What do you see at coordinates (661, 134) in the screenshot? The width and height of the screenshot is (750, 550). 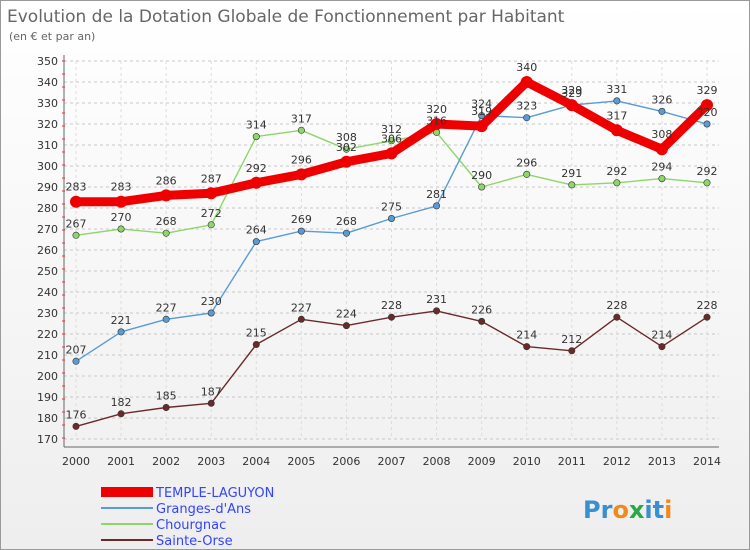 I see `data-label-temple-laguyon: 308` at bounding box center [661, 134].